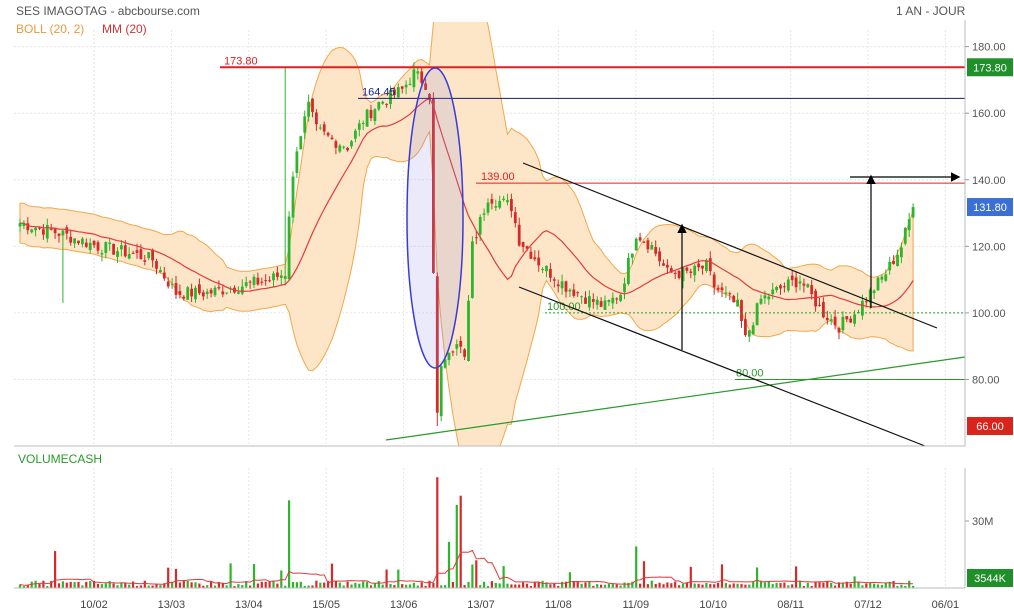  I want to click on period-label: 1 AN - JOUR, so click(931, 11).